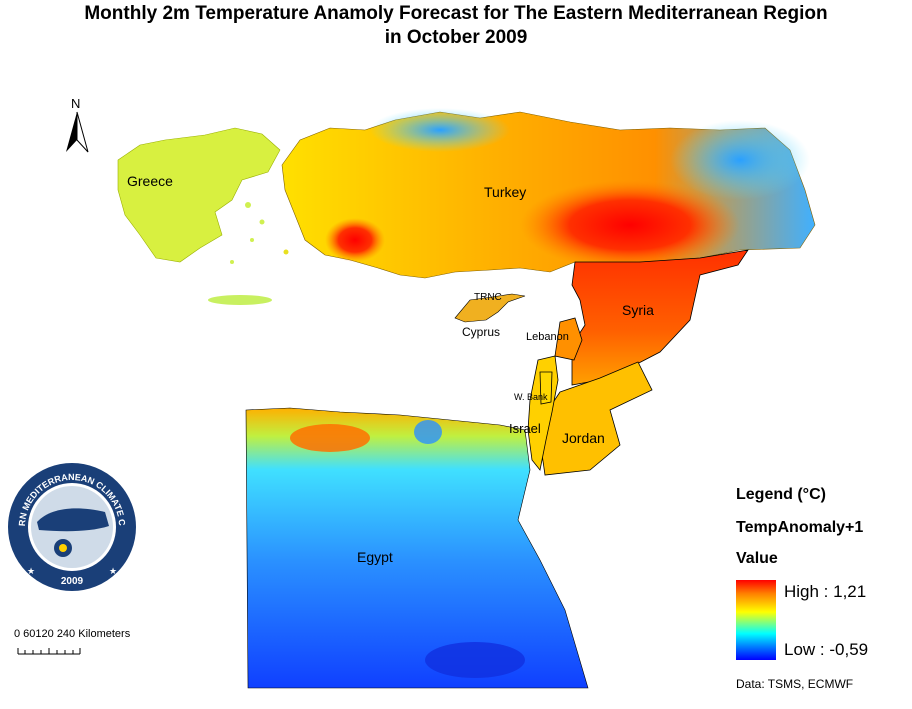 This screenshot has height=709, width=912. What do you see at coordinates (72, 581) in the screenshot?
I see `logo-year: 2009` at bounding box center [72, 581].